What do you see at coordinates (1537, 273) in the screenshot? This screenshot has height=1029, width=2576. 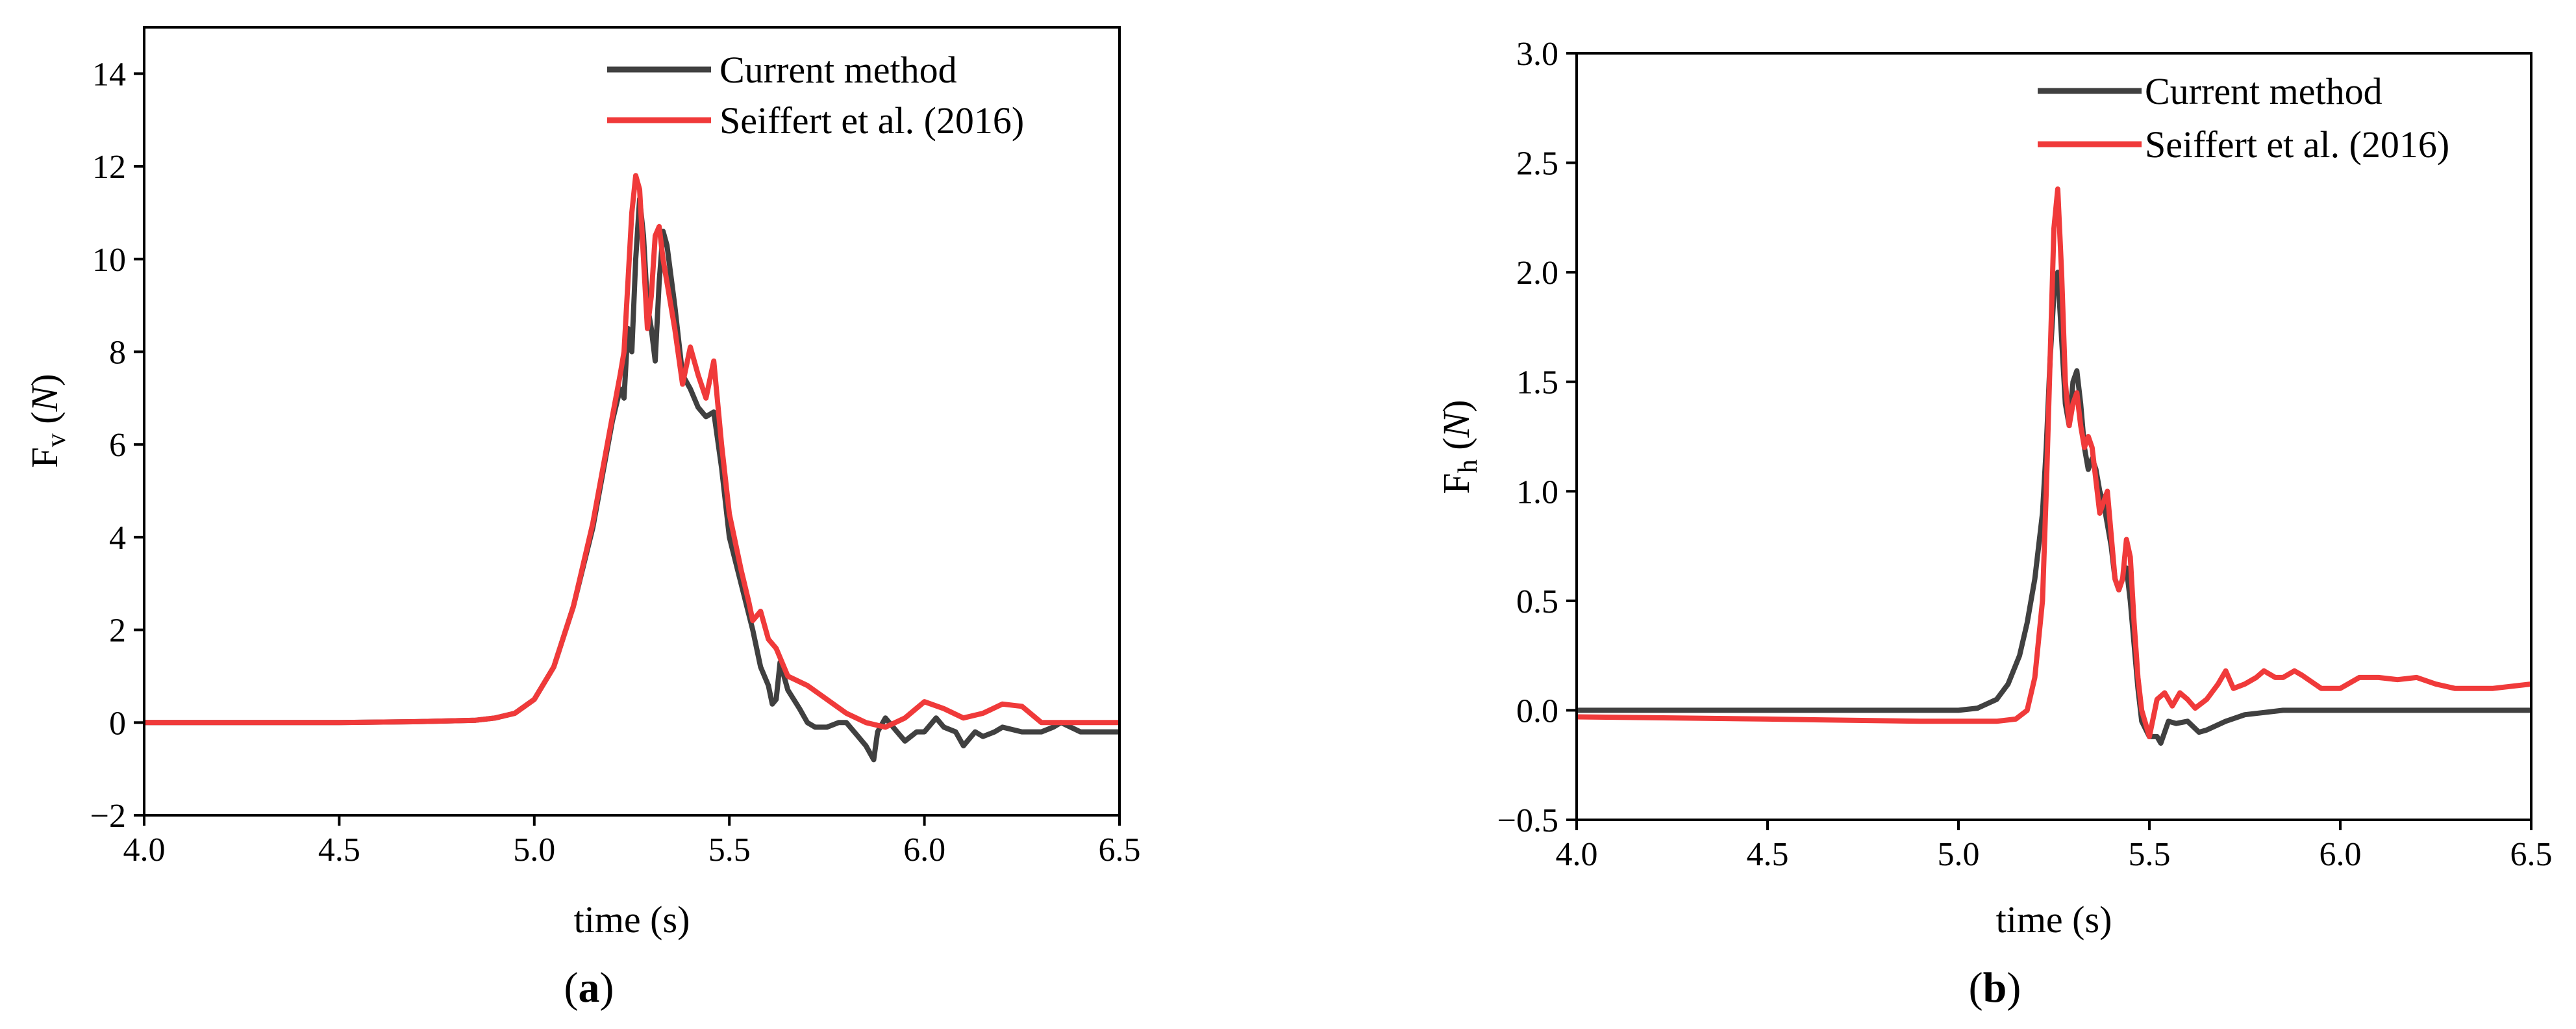 I see `y-tick-label-b: 2.0` at bounding box center [1537, 273].